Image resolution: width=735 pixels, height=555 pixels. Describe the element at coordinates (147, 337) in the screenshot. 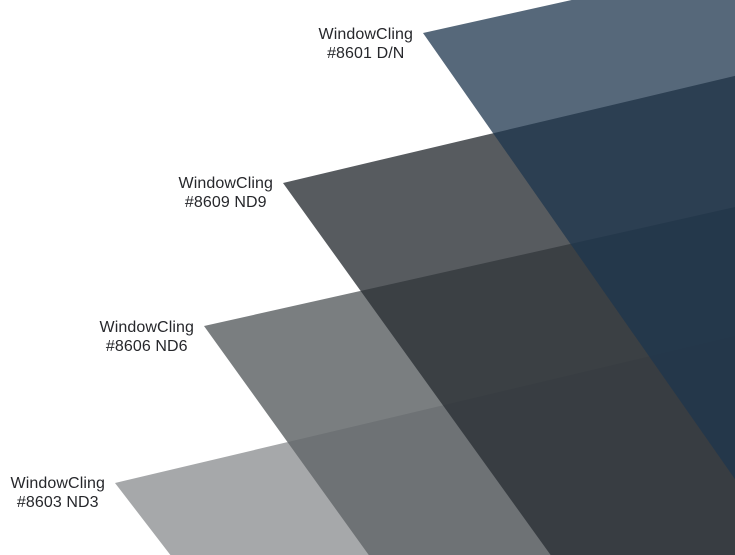

I see `swatch-label-8606: WindowCling #8606 ND6` at that location.